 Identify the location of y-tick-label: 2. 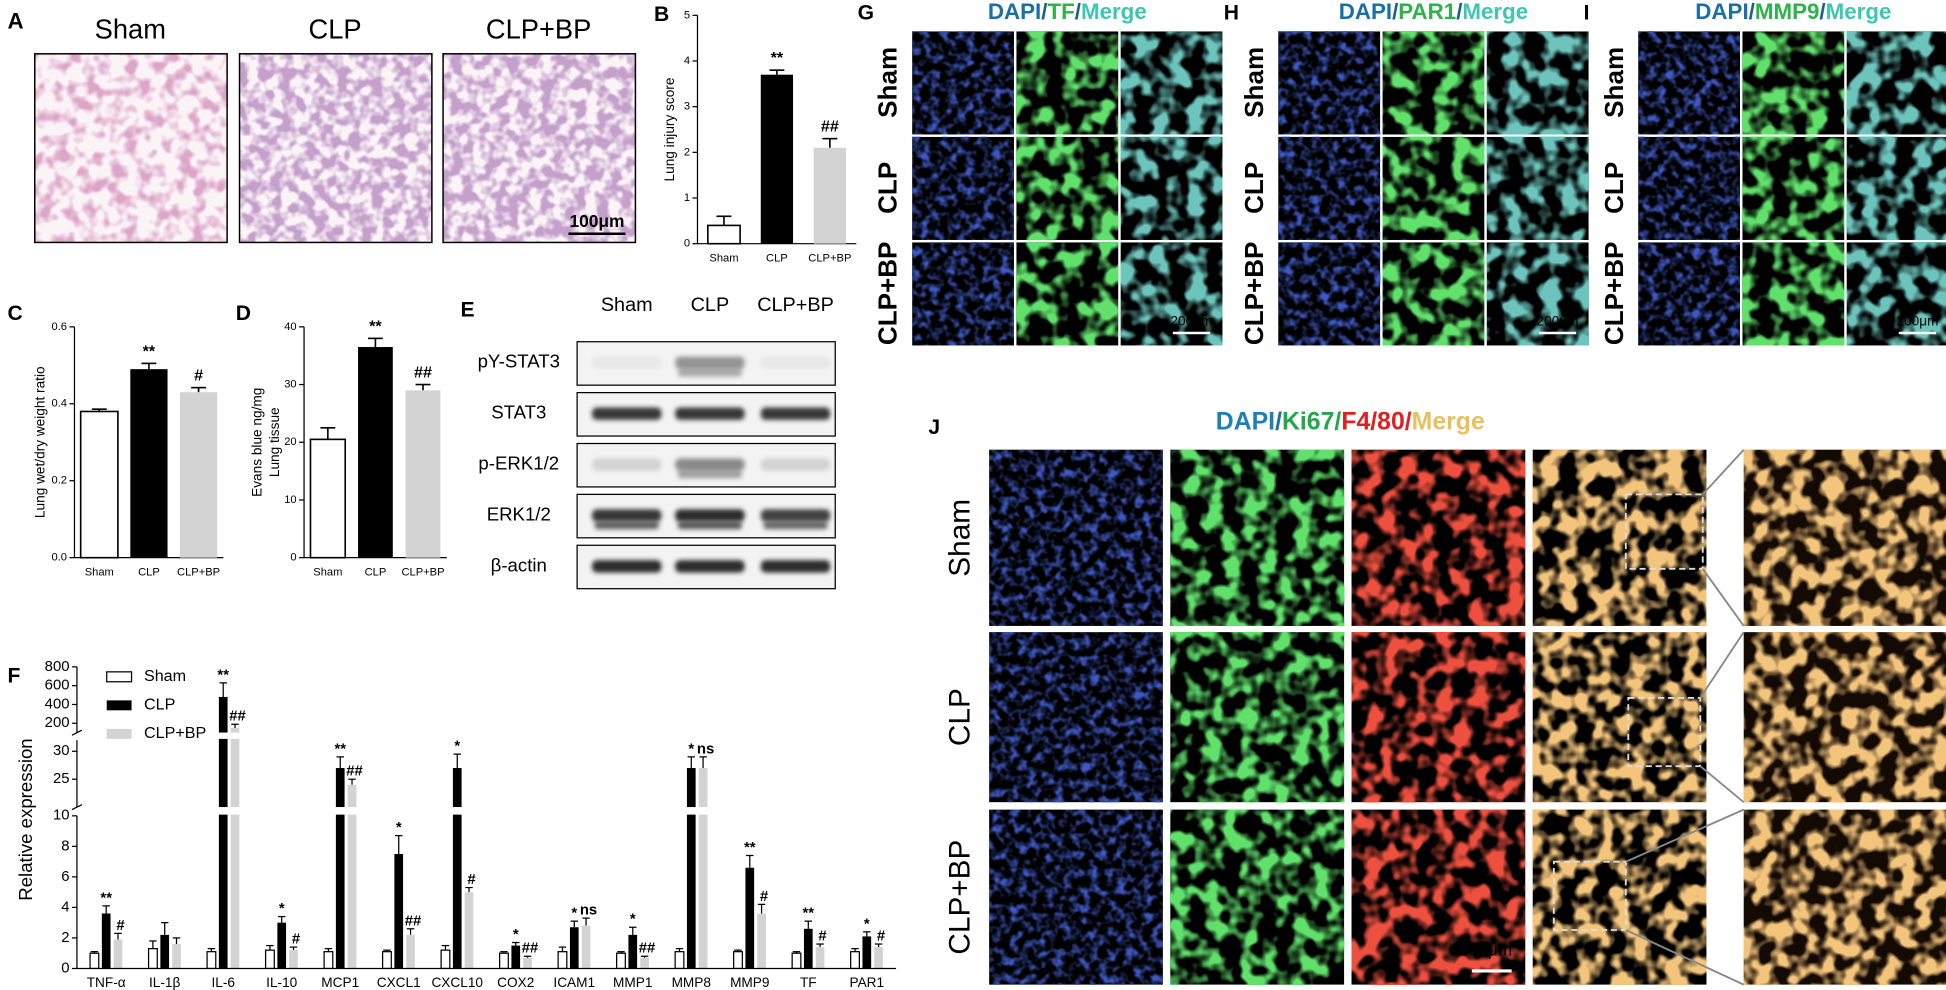
(687, 152).